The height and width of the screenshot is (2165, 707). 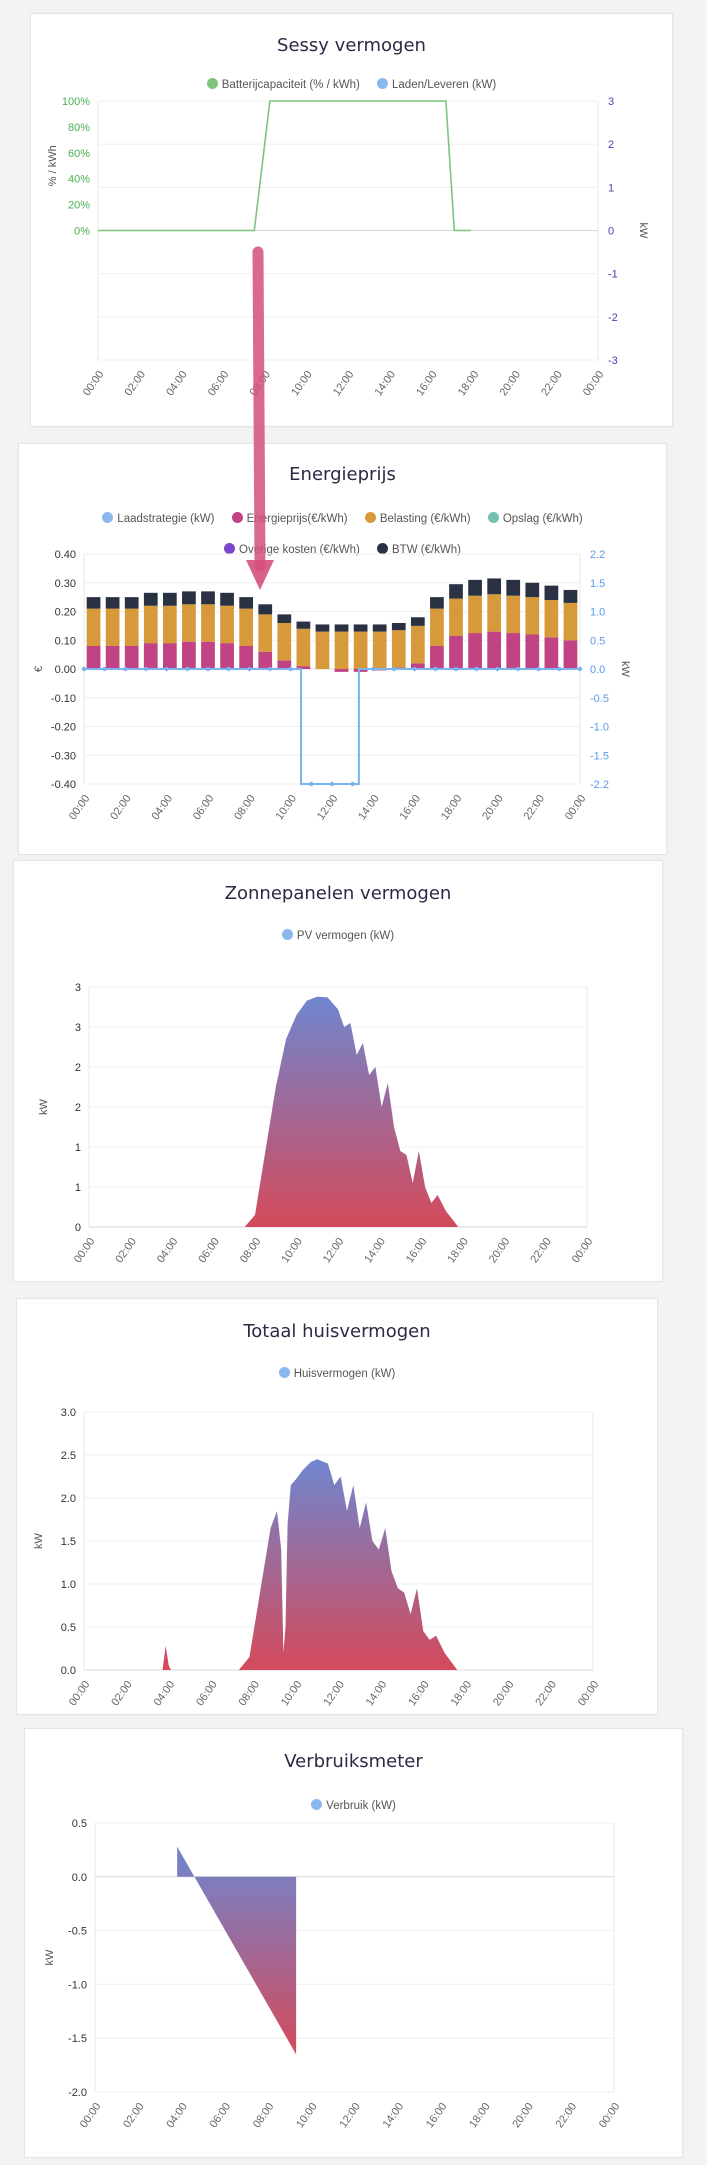 I want to click on legend-item-batterij: Batterijcapaciteit (% / kWh), so click(x=283, y=85).